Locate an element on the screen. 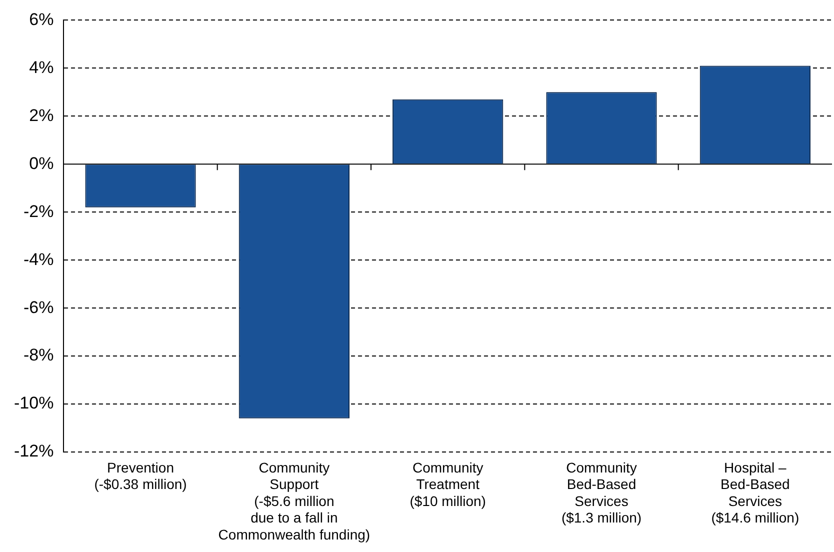 The height and width of the screenshot is (552, 834). y-tick-label: -10% is located at coordinates (34, 403).